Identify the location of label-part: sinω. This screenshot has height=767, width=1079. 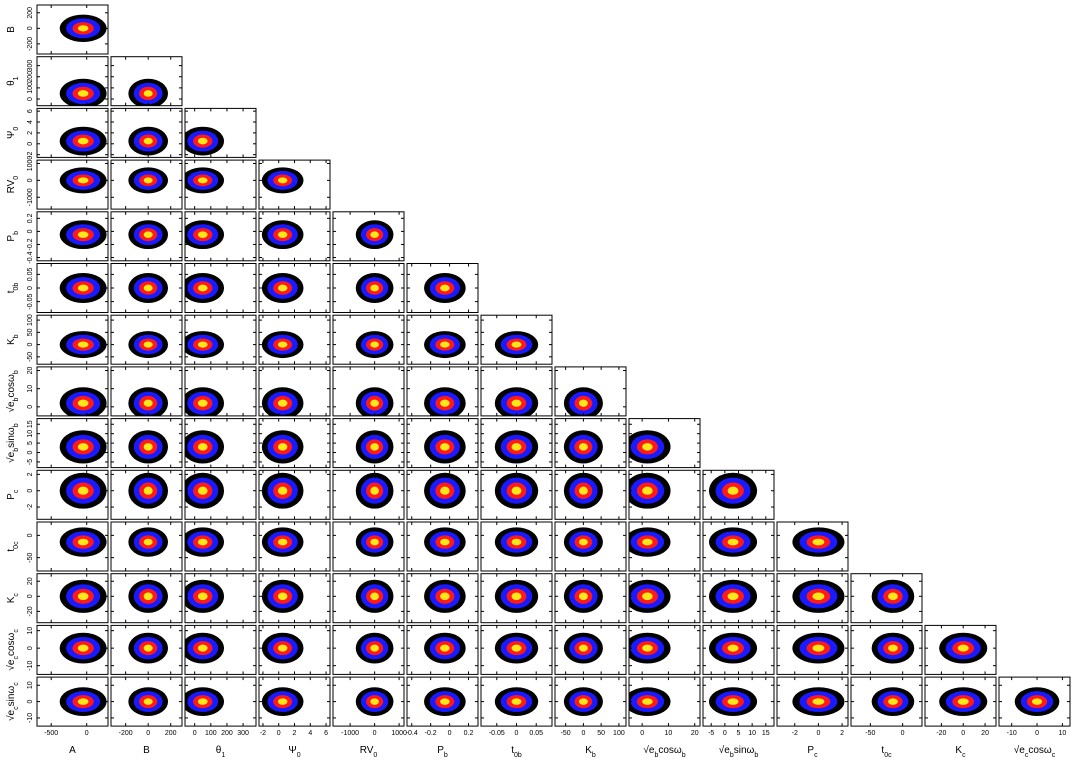
(11, 437).